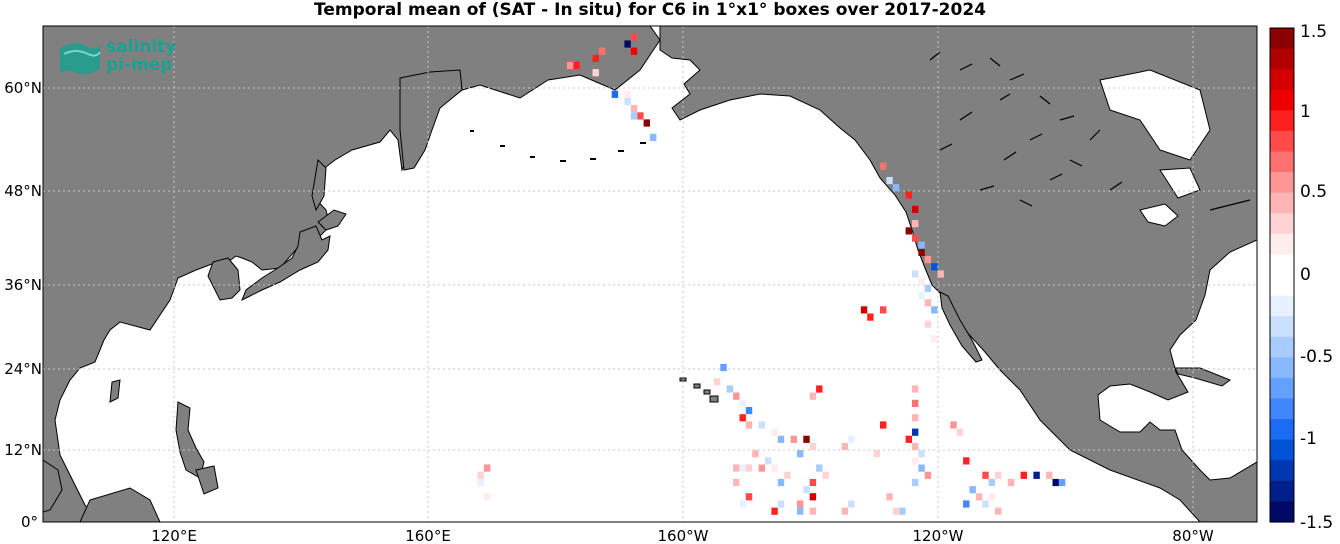  Describe the element at coordinates (286, 263) in the screenshot. I see `land-japan` at that location.